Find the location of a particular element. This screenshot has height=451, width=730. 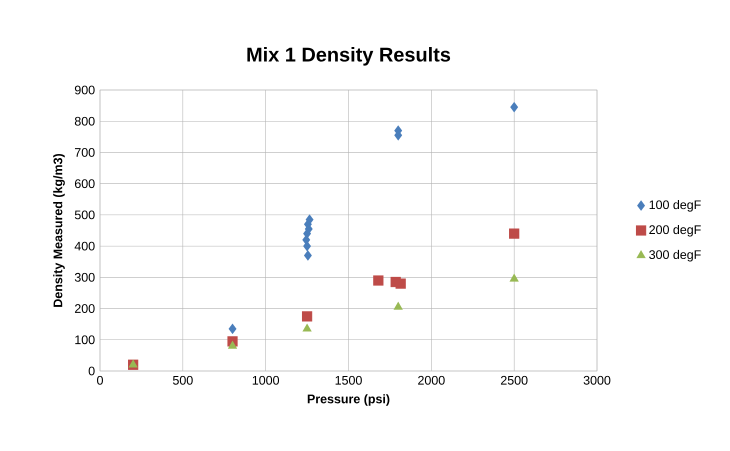

y-tick-label: 400 is located at coordinates (84, 246).